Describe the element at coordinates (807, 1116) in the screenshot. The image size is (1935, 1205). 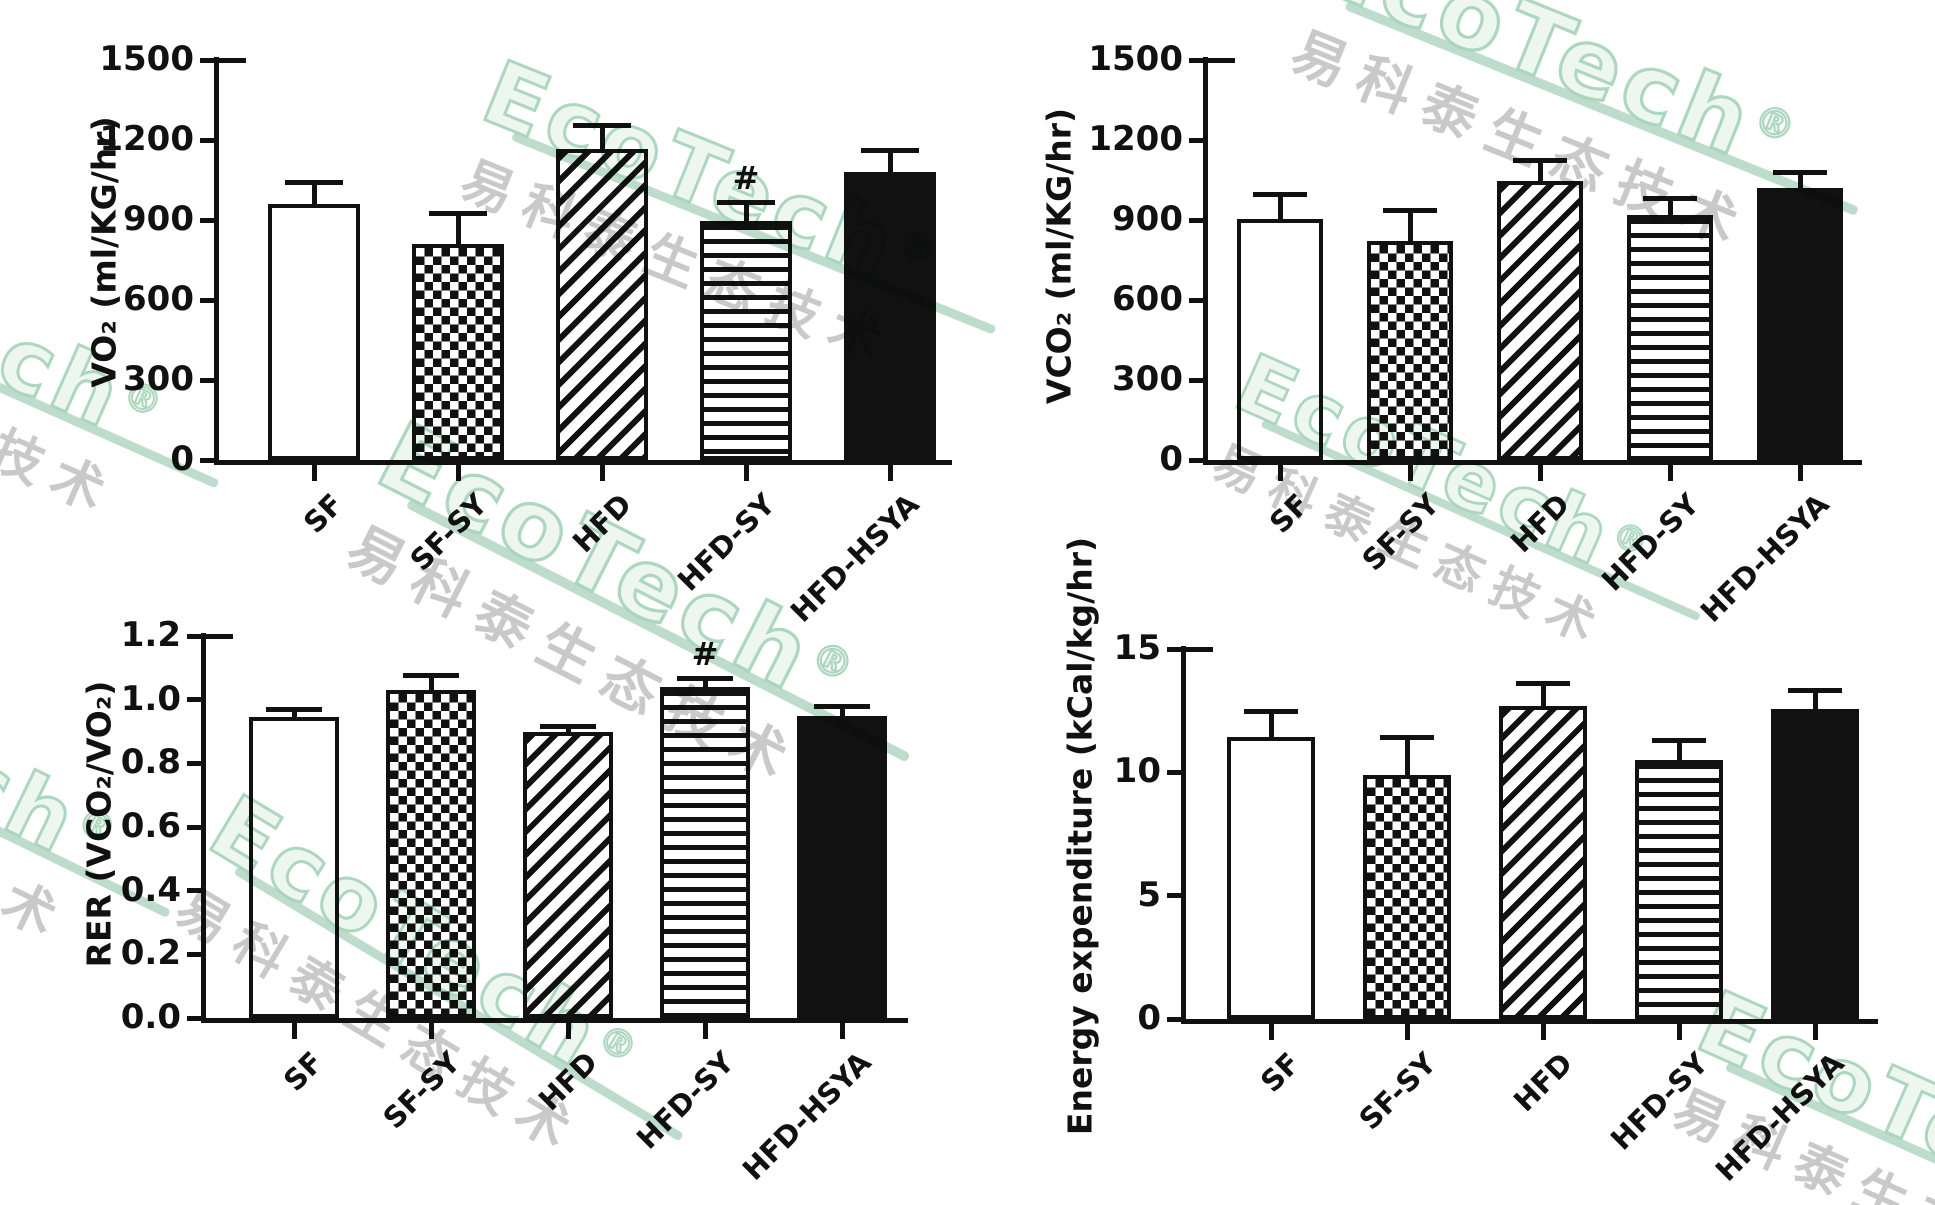
I see `rer-x-tick-label-text: HFD-HSYA` at that location.